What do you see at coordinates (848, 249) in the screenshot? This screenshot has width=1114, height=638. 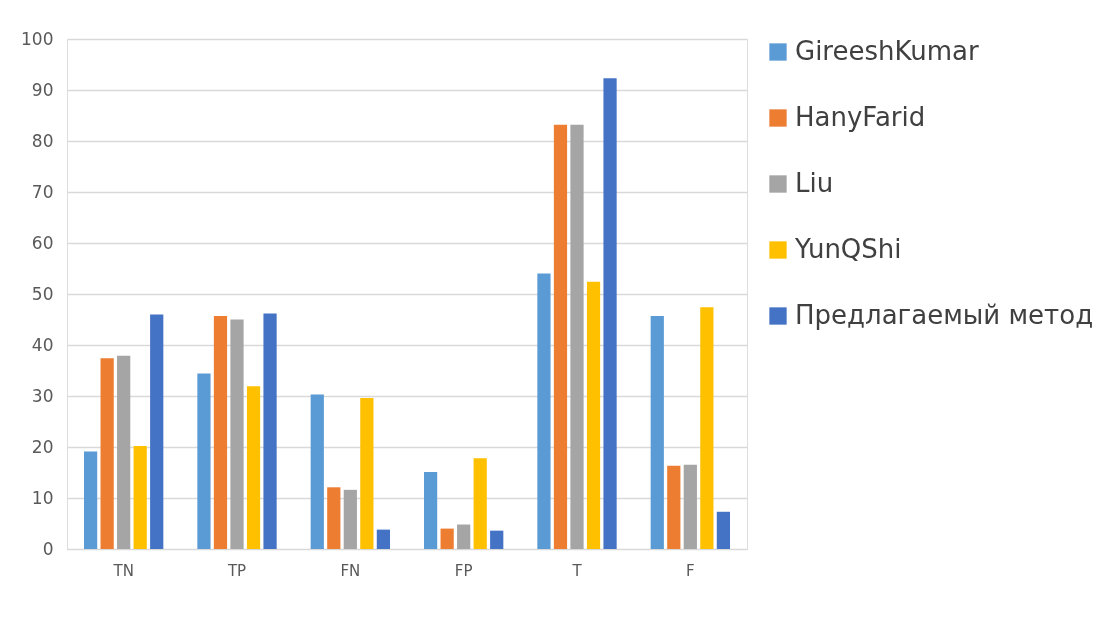 I see `legend-label: YunQShi` at bounding box center [848, 249].